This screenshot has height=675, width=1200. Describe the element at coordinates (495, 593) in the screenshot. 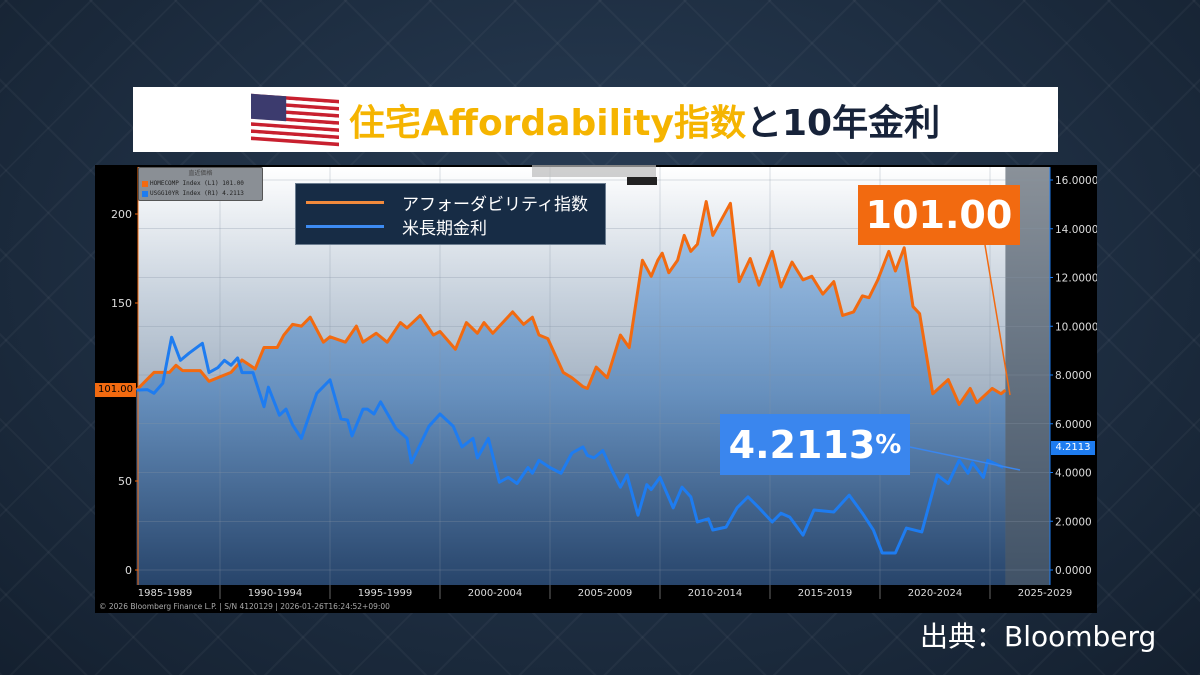

I see `x-tick-label: 2000-2004` at that location.